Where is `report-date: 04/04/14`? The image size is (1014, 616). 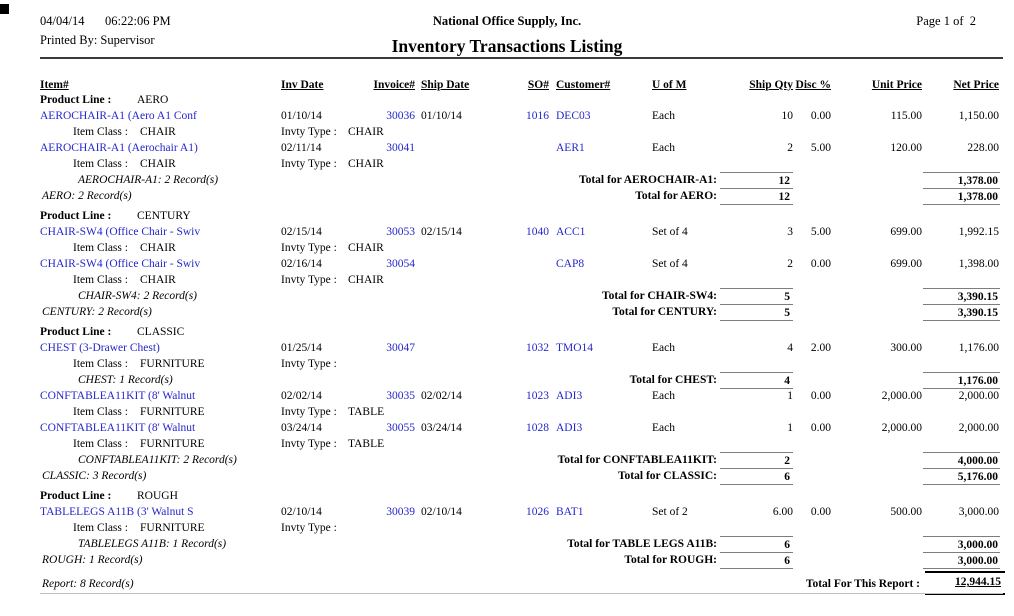 report-date: 04/04/14 is located at coordinates (62, 21).